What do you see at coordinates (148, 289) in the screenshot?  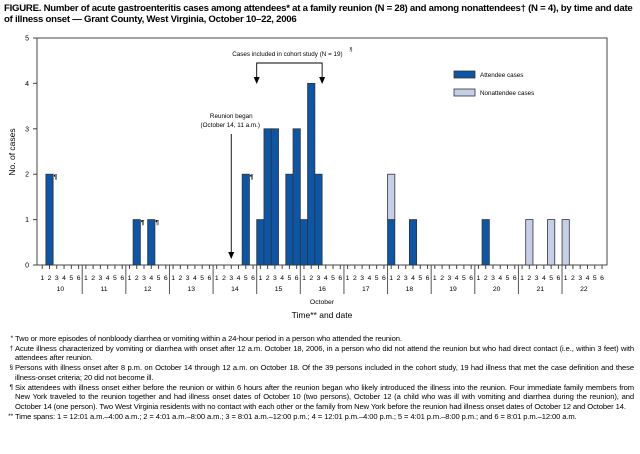 I see `day-label: 12` at bounding box center [148, 289].